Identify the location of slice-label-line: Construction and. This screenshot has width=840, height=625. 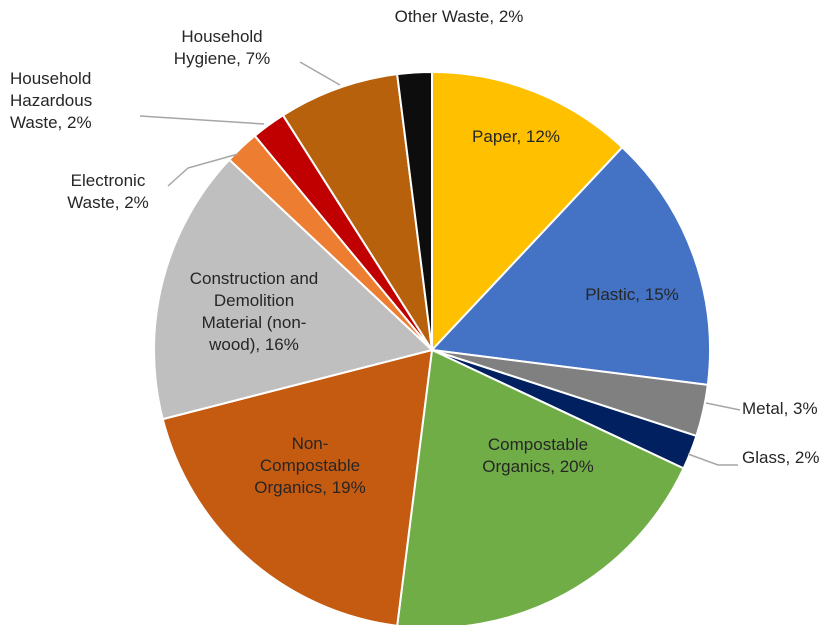
(254, 278).